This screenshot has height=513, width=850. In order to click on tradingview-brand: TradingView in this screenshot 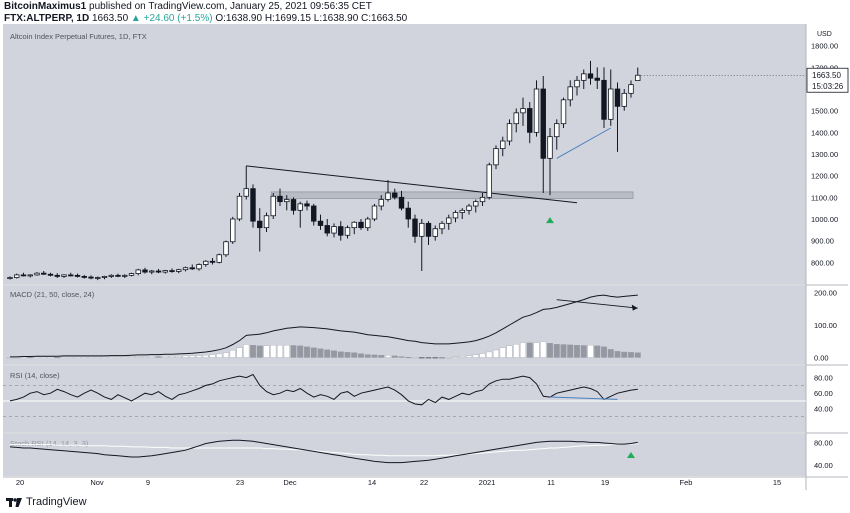, I will do `click(56, 502)`.